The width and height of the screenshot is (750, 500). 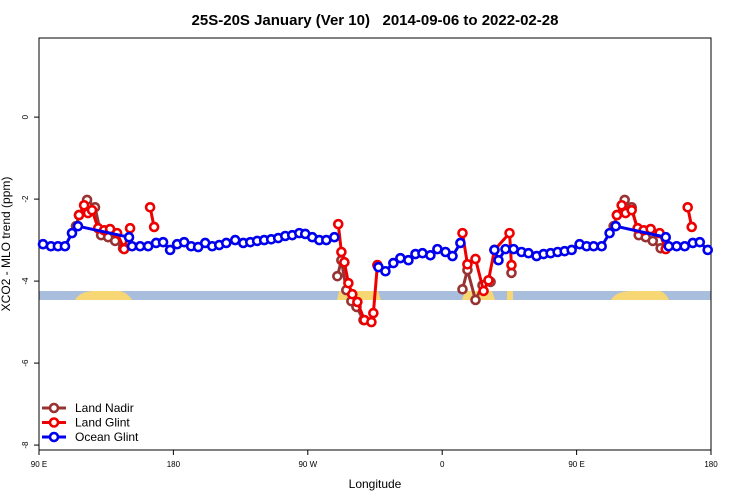 What do you see at coordinates (25, 199) in the screenshot?
I see `y-tick-label: -2` at bounding box center [25, 199].